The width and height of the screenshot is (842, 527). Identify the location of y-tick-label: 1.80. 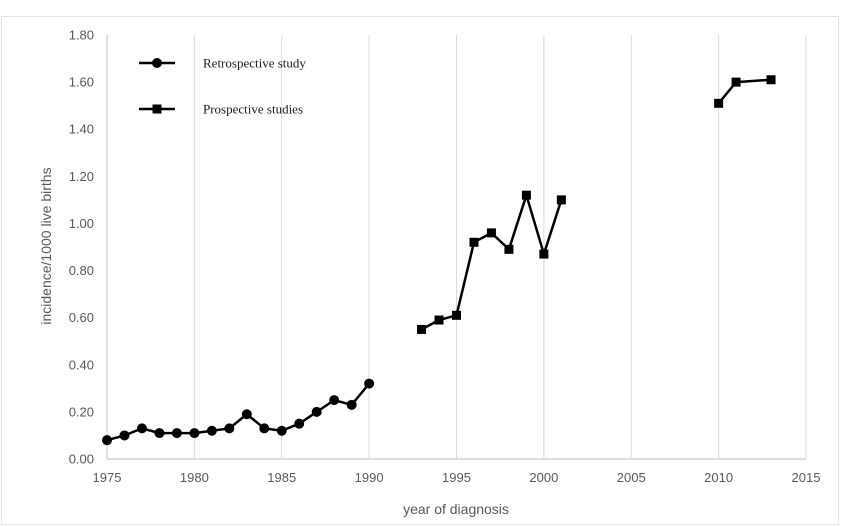
(81, 35).